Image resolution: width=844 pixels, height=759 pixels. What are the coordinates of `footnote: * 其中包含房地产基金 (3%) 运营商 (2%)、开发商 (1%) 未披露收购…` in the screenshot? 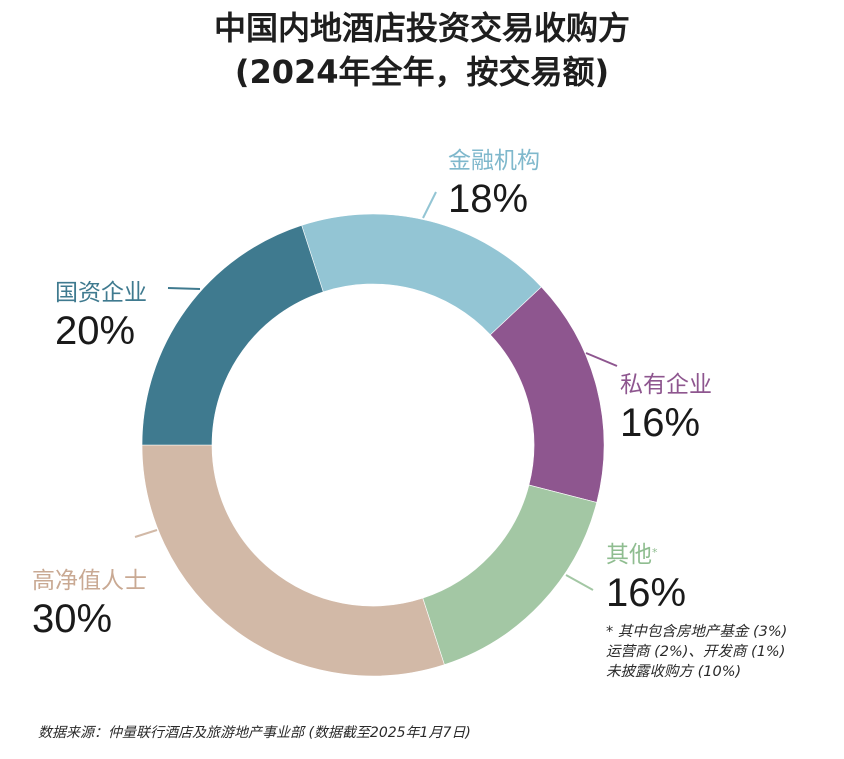 It's located at (696, 652).